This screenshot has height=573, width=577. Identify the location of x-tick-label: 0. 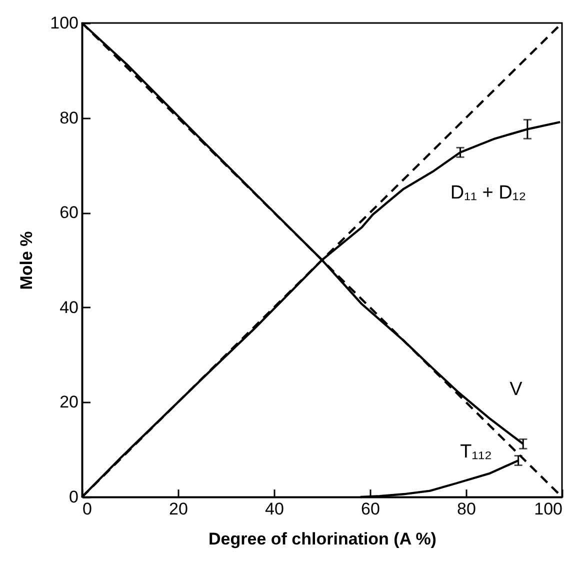
(87, 509).